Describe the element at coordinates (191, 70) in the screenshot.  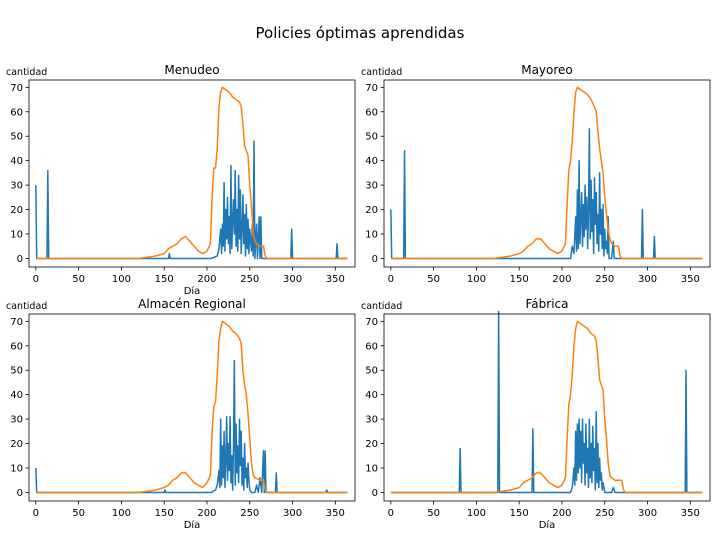
I see `subplot-title: Menudeo` at that location.